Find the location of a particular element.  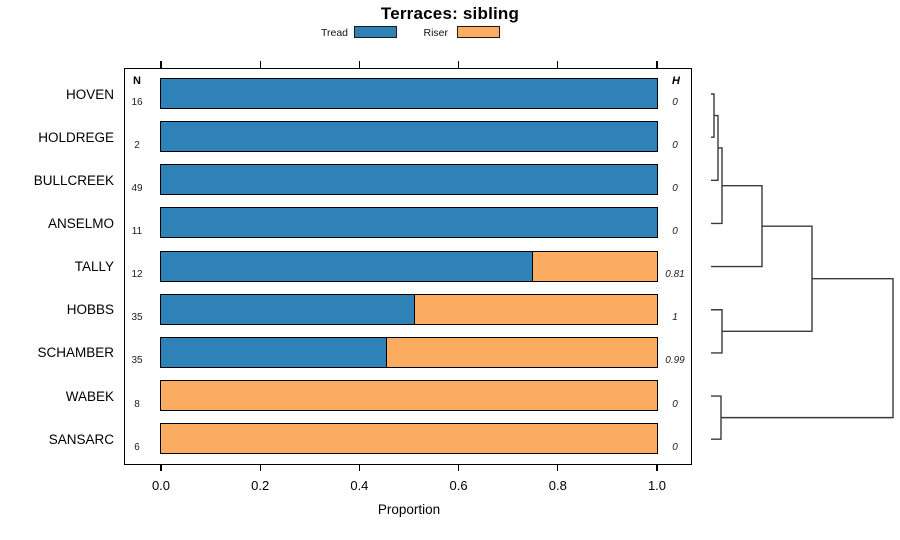

n-value: 6 is located at coordinates (137, 447).